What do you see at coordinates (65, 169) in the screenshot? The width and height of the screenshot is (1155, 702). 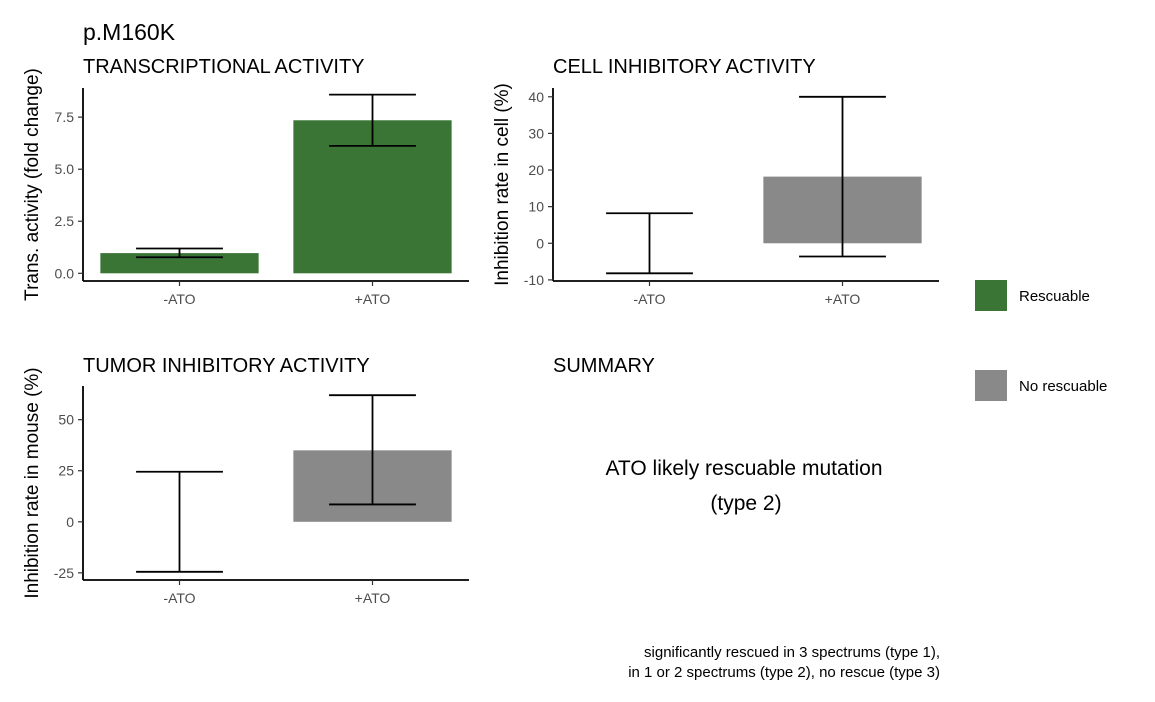 I see `y-tick-label-0-2: 5.0` at bounding box center [65, 169].